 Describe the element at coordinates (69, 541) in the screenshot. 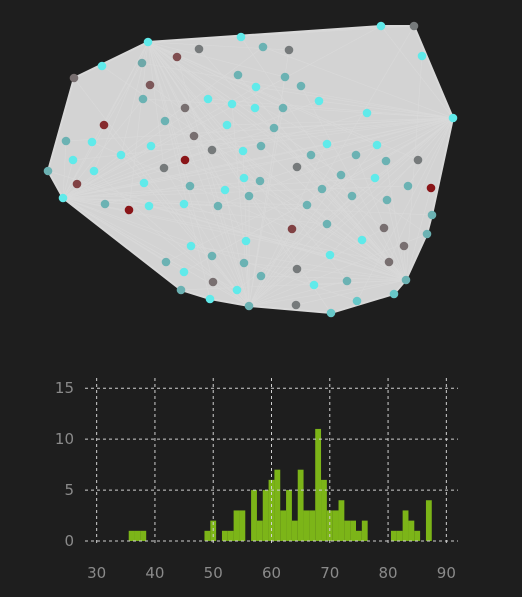

I see `y-tick-label: 0` at that location.